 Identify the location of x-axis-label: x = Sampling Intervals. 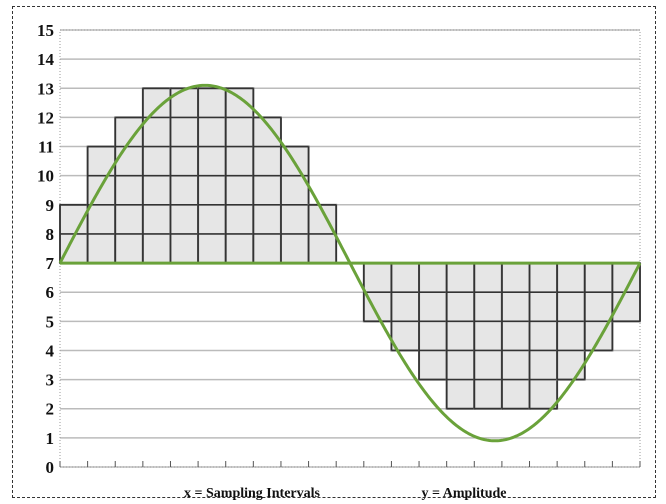
(252, 493).